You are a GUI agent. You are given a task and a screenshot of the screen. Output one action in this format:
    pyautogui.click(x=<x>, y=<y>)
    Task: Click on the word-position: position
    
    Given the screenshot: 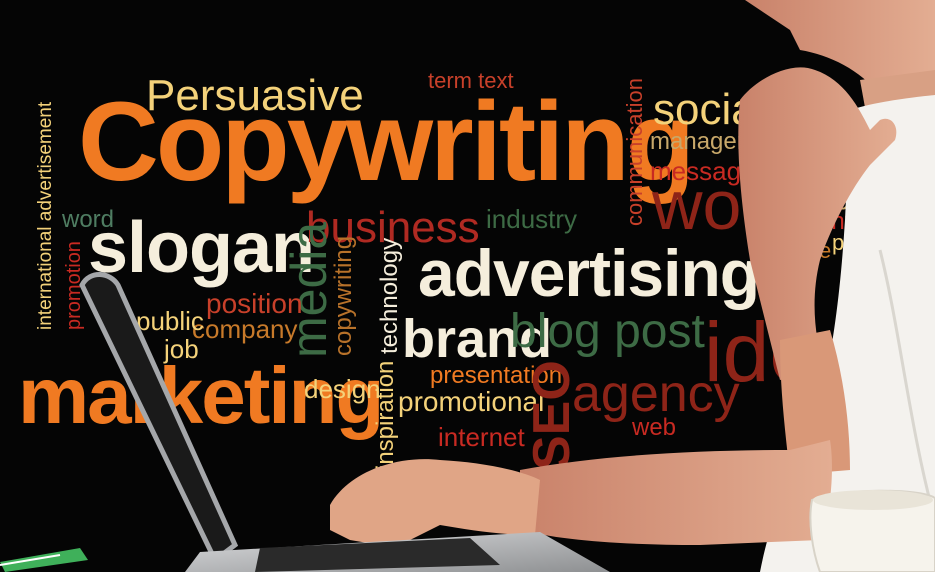 What is the action you would take?
    pyautogui.click(x=254, y=303)
    